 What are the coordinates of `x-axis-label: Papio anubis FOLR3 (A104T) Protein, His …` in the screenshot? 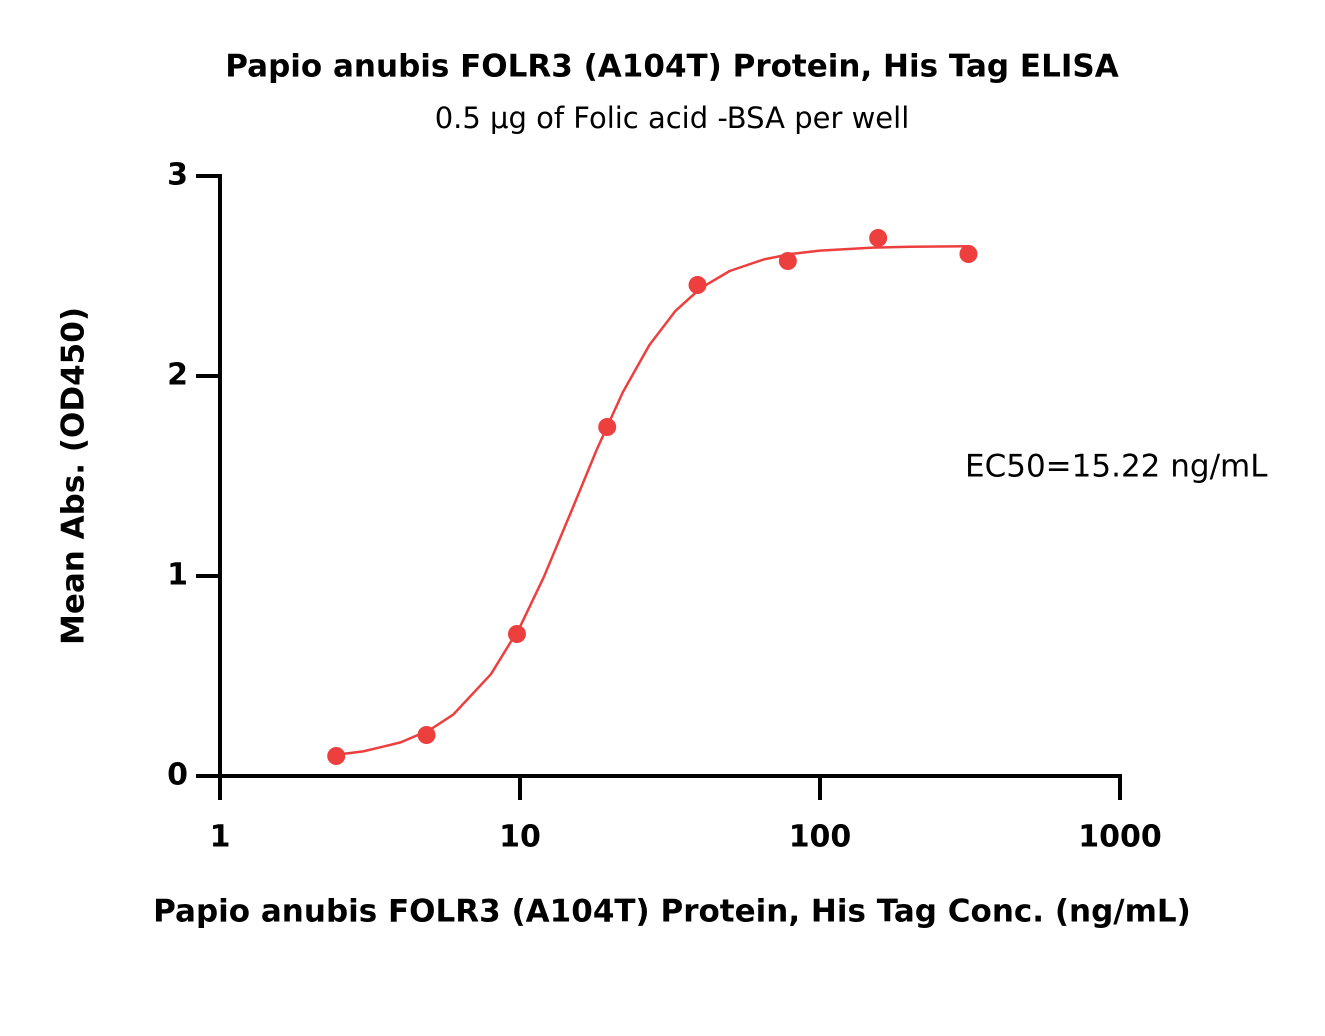 It's located at (672, 912).